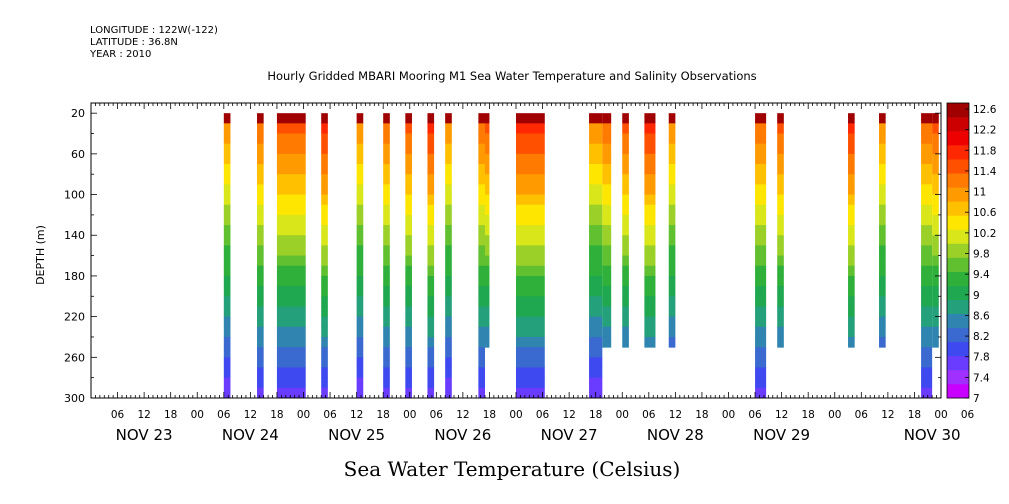 The width and height of the screenshot is (1009, 504). Describe the element at coordinates (154, 30) in the screenshot. I see `longitude-label: LONGITUDE : 122W(-122)` at that location.